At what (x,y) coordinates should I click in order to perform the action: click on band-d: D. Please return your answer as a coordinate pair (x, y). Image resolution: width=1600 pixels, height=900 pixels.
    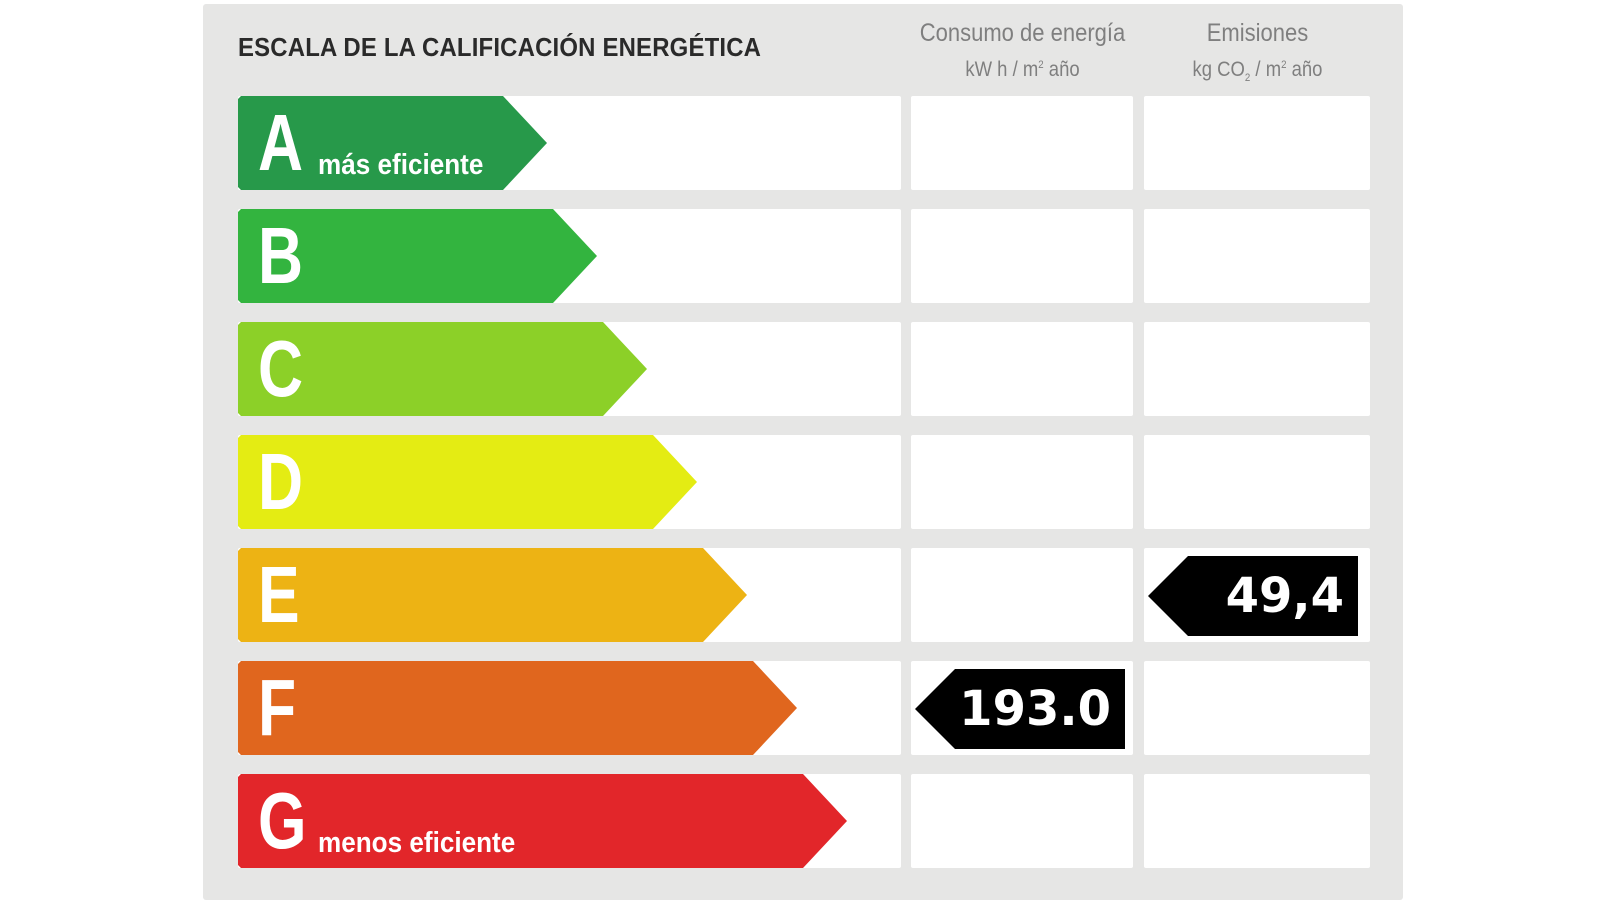
    Looking at the image, I should click on (467, 482).